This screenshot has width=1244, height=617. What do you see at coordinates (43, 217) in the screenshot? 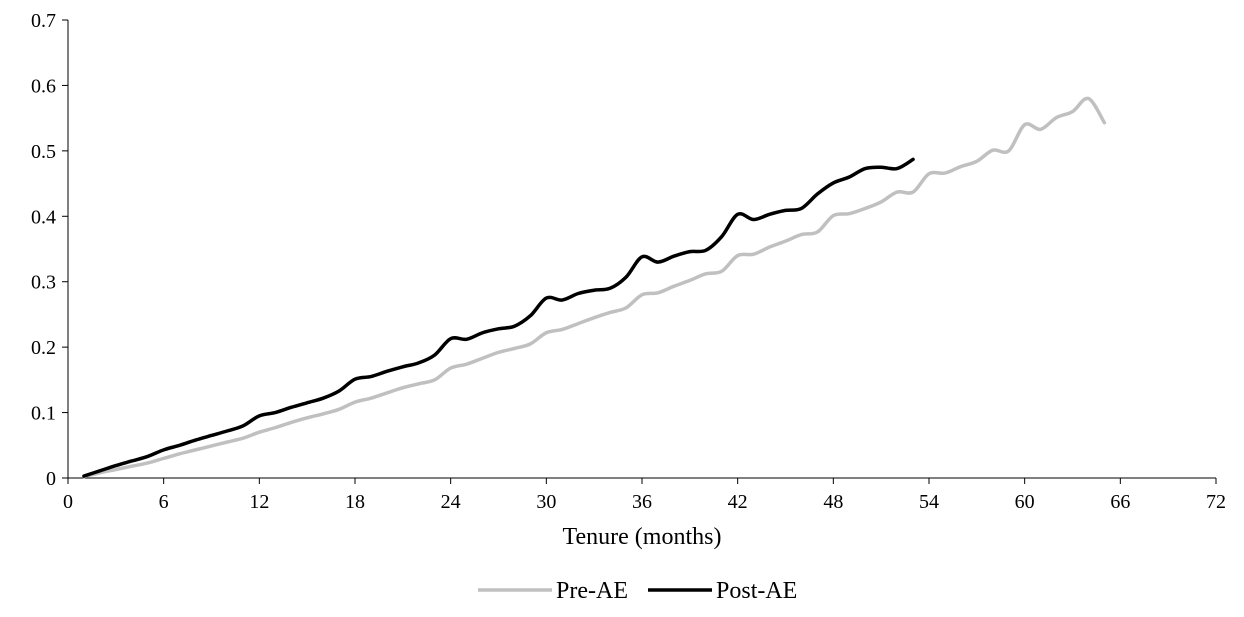
I see `y-tick-label: 0.4` at bounding box center [43, 217].